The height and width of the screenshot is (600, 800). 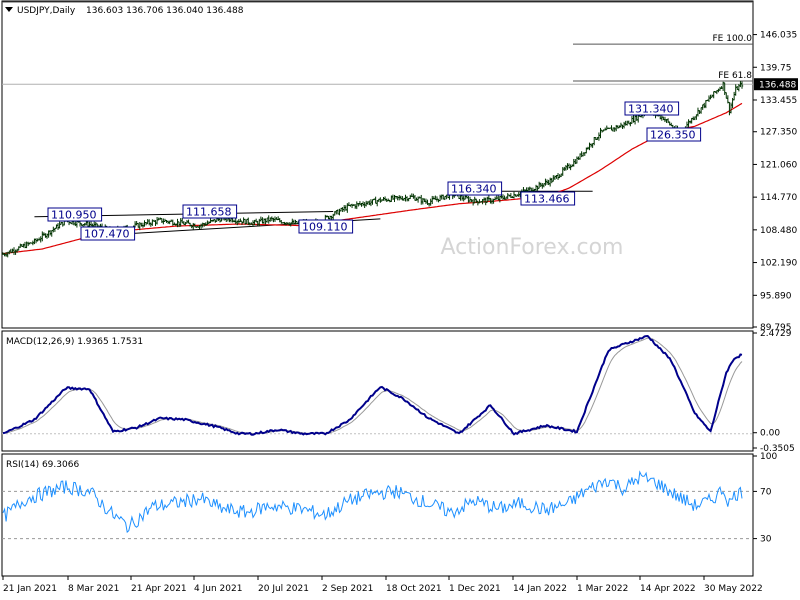 I want to click on price-y-tick-label: 102.190, so click(x=778, y=264).